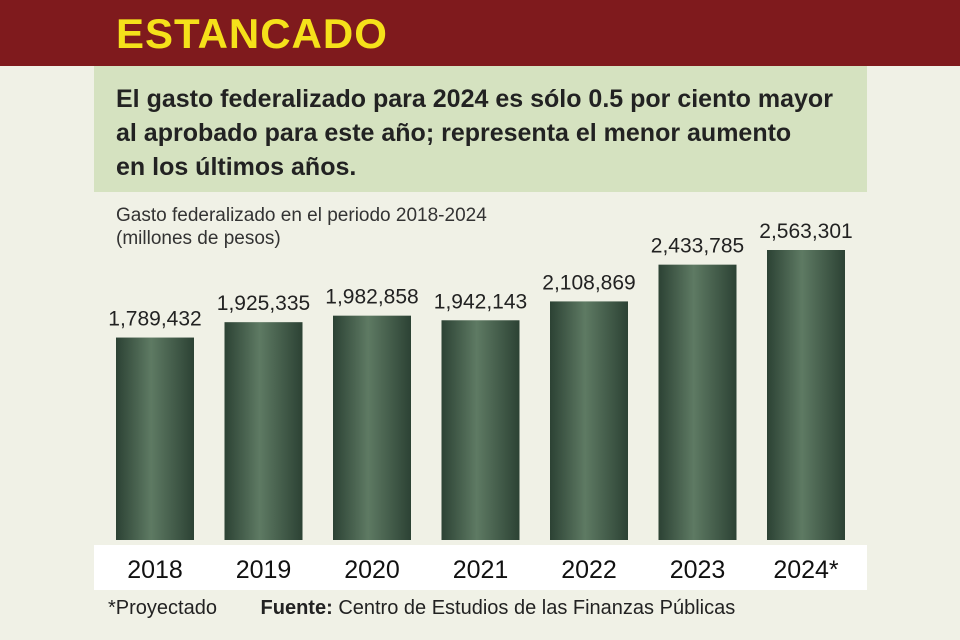 The image size is (960, 640). Describe the element at coordinates (155, 438) in the screenshot. I see `bar-2018` at that location.